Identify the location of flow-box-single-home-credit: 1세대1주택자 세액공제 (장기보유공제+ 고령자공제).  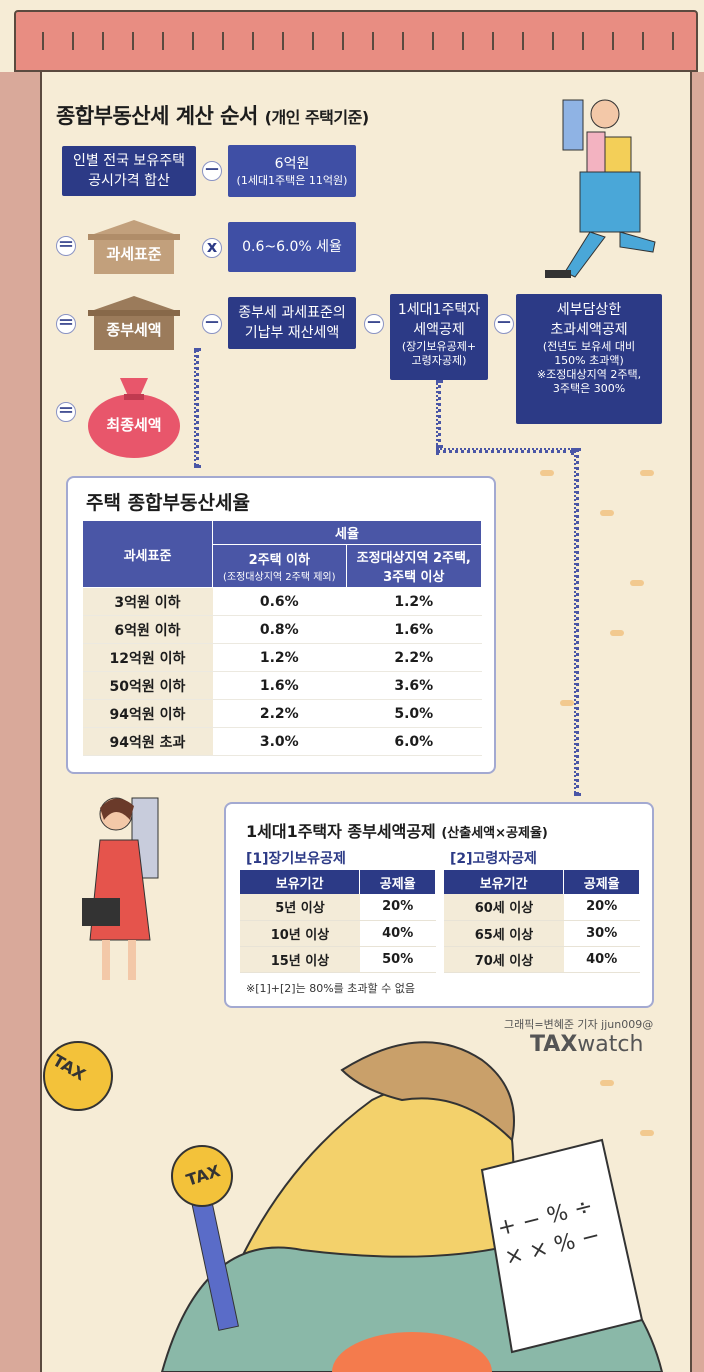
(439, 337).